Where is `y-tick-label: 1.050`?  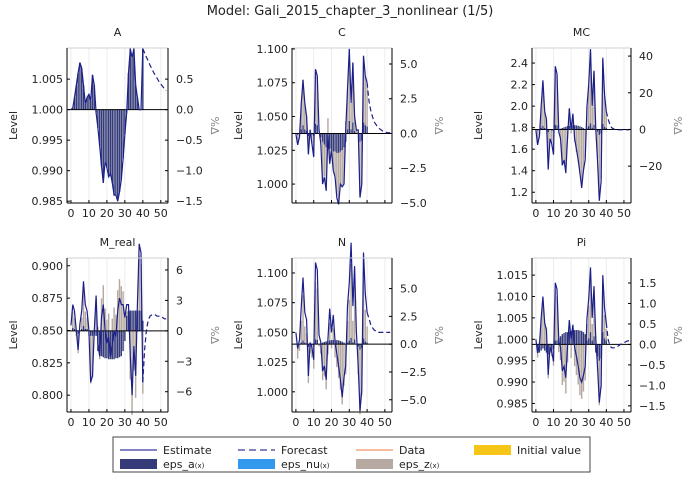
y-tick-label: 1.050 is located at coordinates (273, 117).